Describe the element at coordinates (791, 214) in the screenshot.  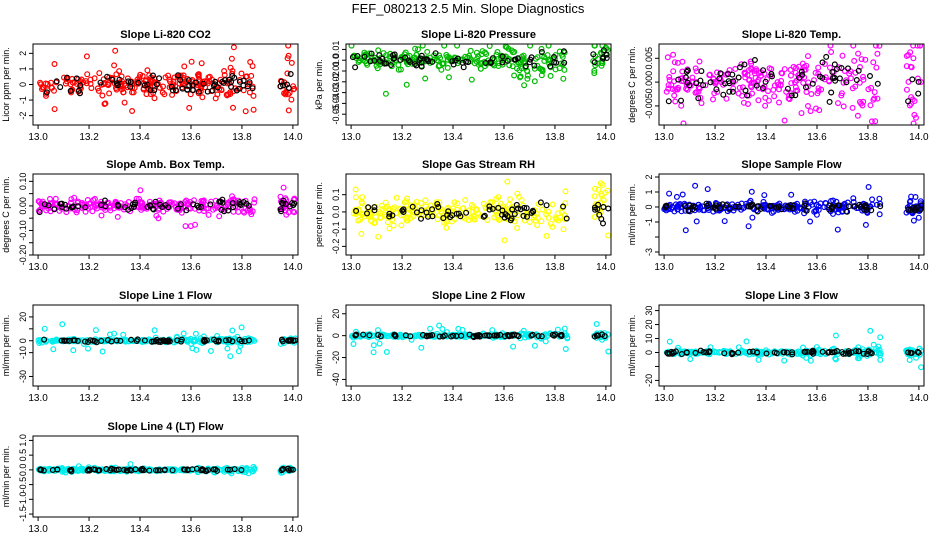
I see `plot-frame` at that location.